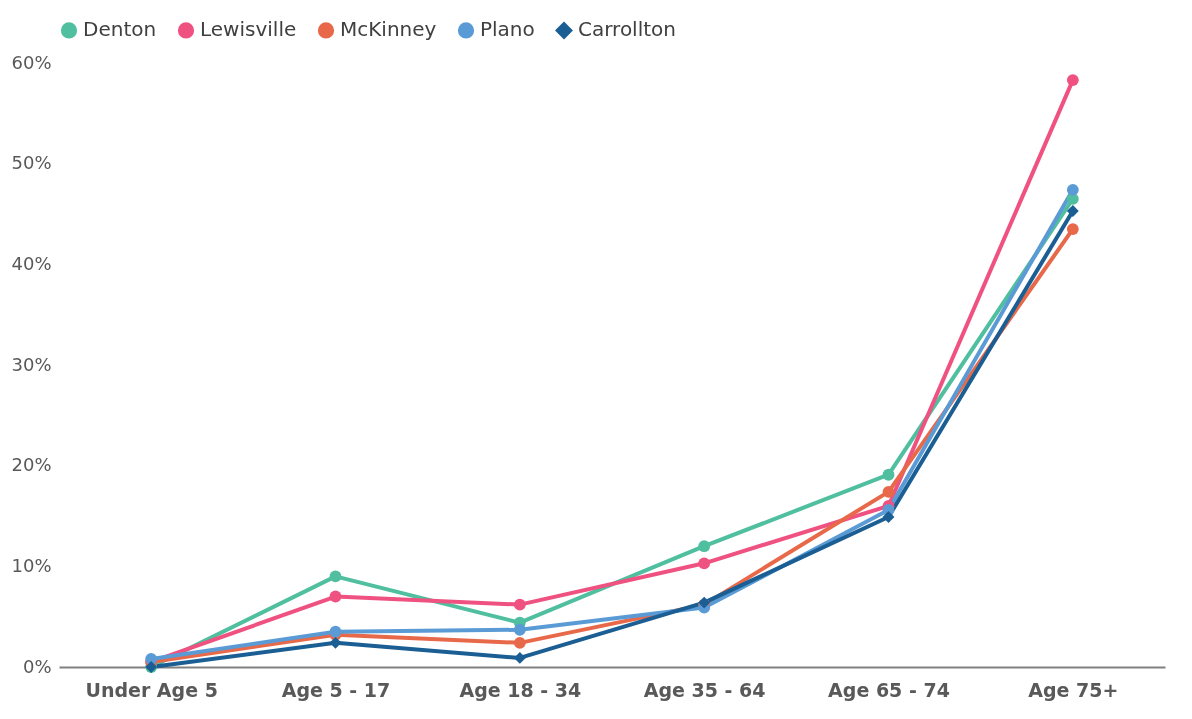  What do you see at coordinates (248, 29) in the screenshot?
I see `legend-label: Lewisville` at bounding box center [248, 29].